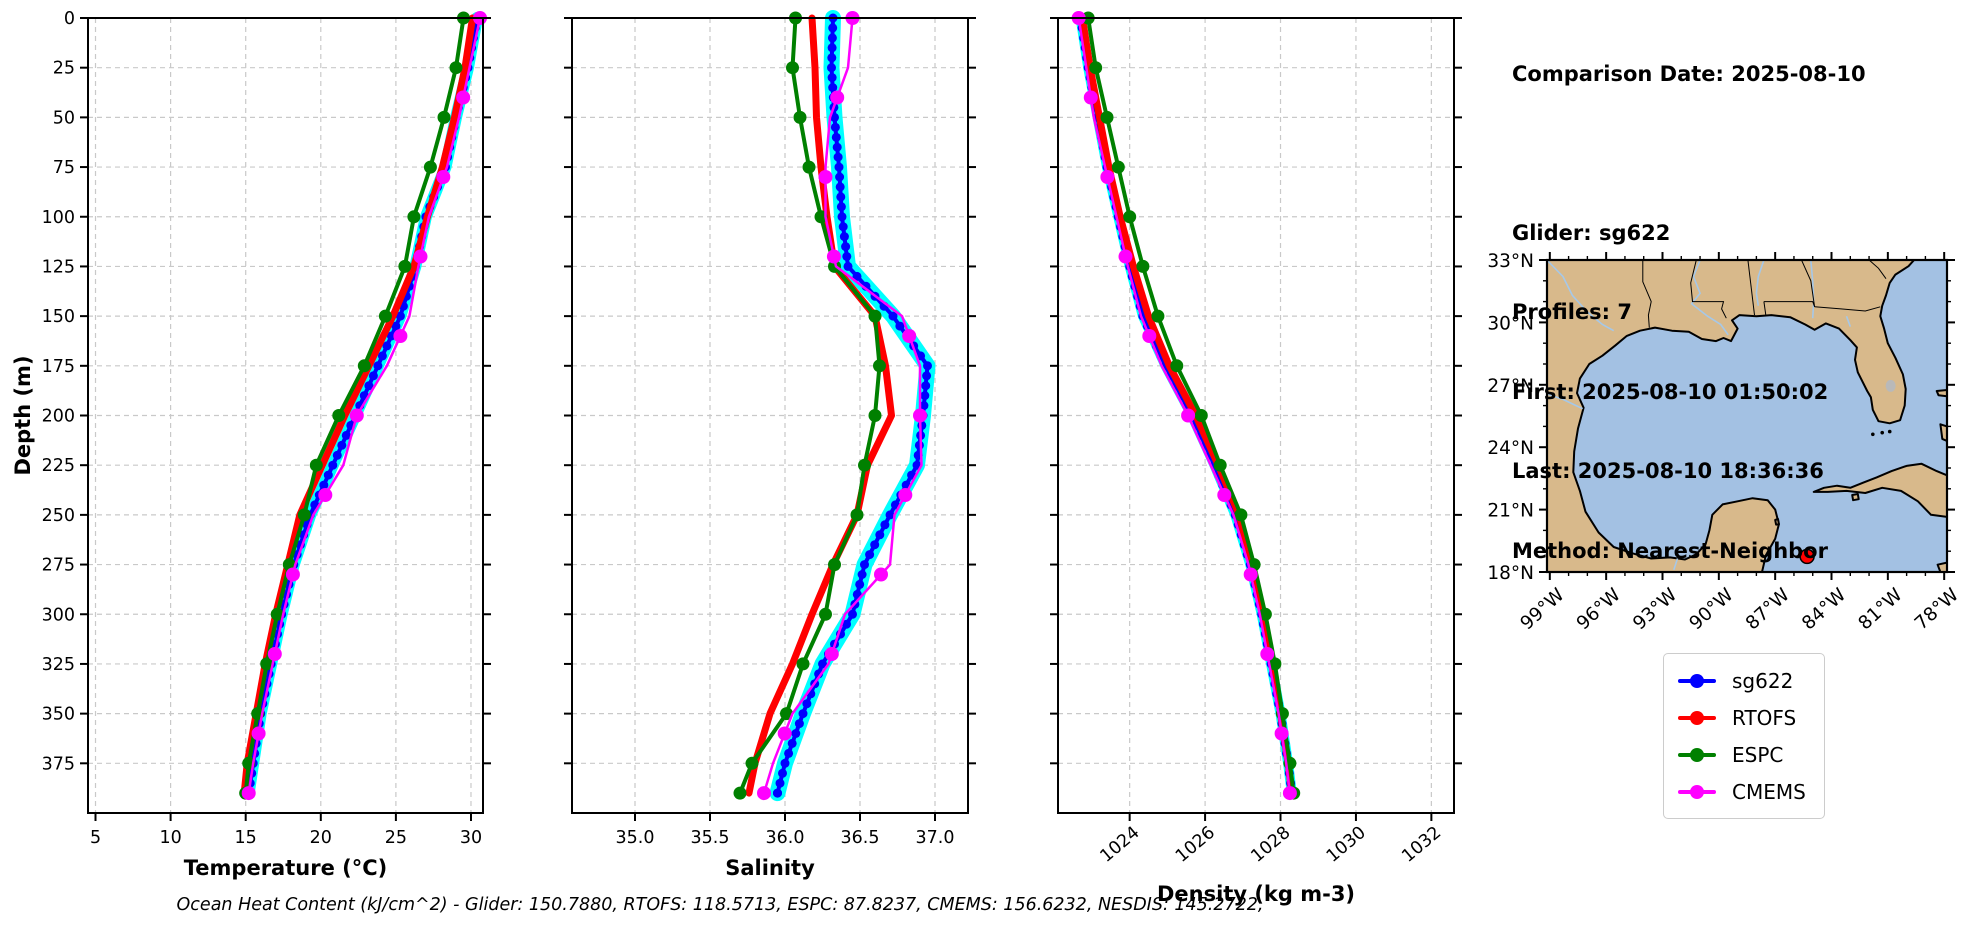  Describe the element at coordinates (1769, 791) in the screenshot. I see `legend-label: CMEMS` at that location.